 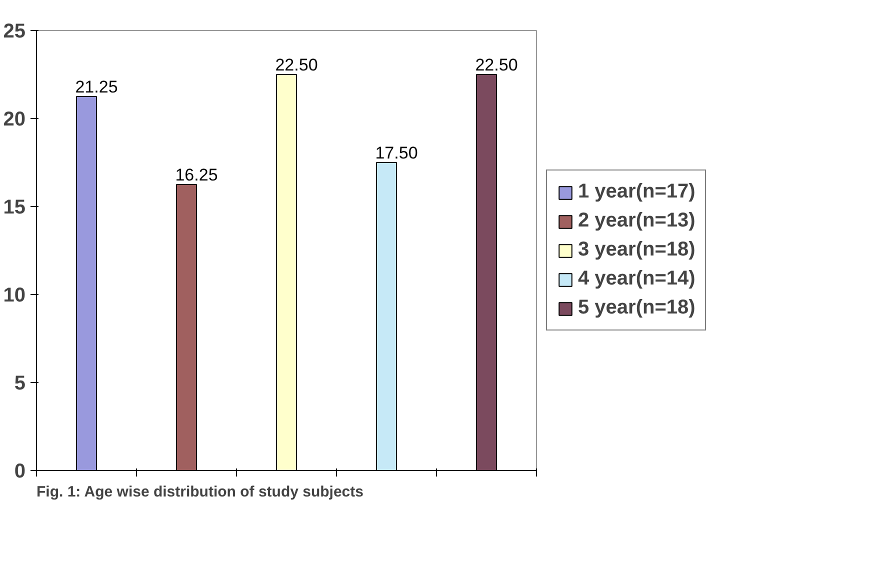 I want to click on legend-label: 2 year(n=13), so click(x=637, y=221).